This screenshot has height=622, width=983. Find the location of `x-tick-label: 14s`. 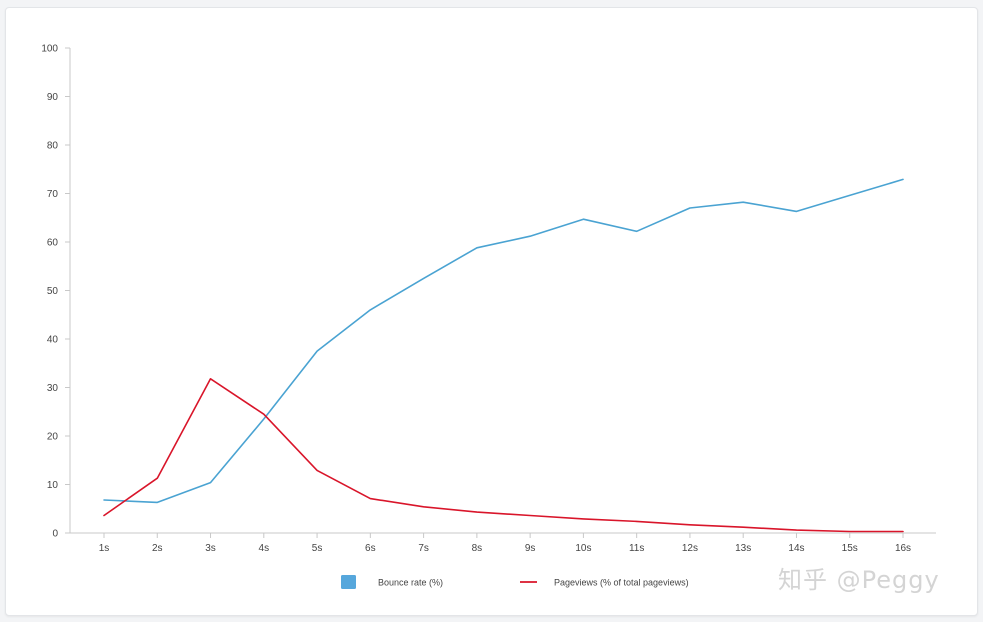

x-tick-label: 14s is located at coordinates (796, 548).